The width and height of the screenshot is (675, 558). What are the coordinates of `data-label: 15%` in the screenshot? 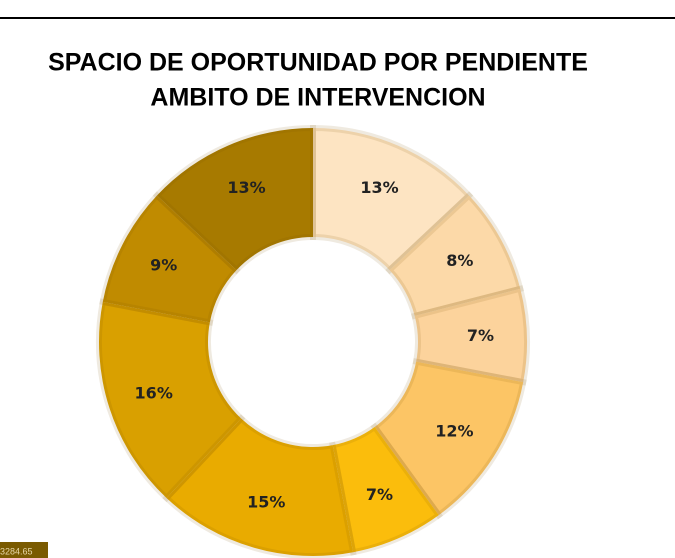 It's located at (266, 501).